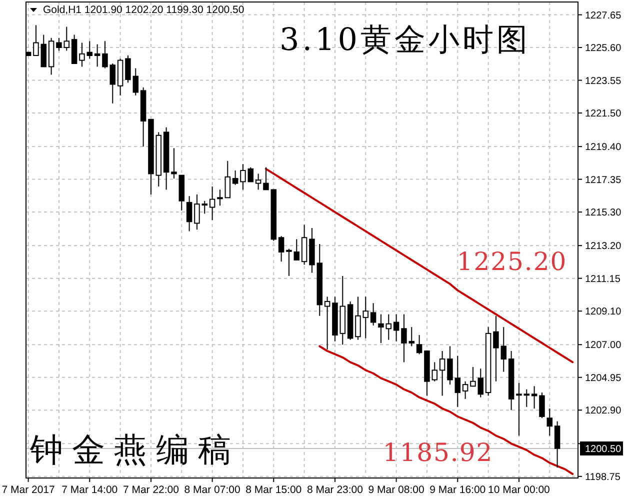 This screenshot has height=499, width=625. Describe the element at coordinates (405, 40) in the screenshot. I see `text: 3.10黄金小时图` at that location.